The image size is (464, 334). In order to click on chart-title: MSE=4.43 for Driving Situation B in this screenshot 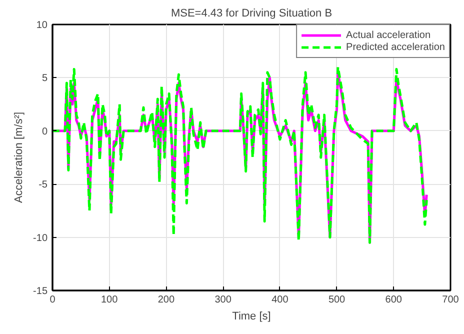, I will do `click(251, 14)`.